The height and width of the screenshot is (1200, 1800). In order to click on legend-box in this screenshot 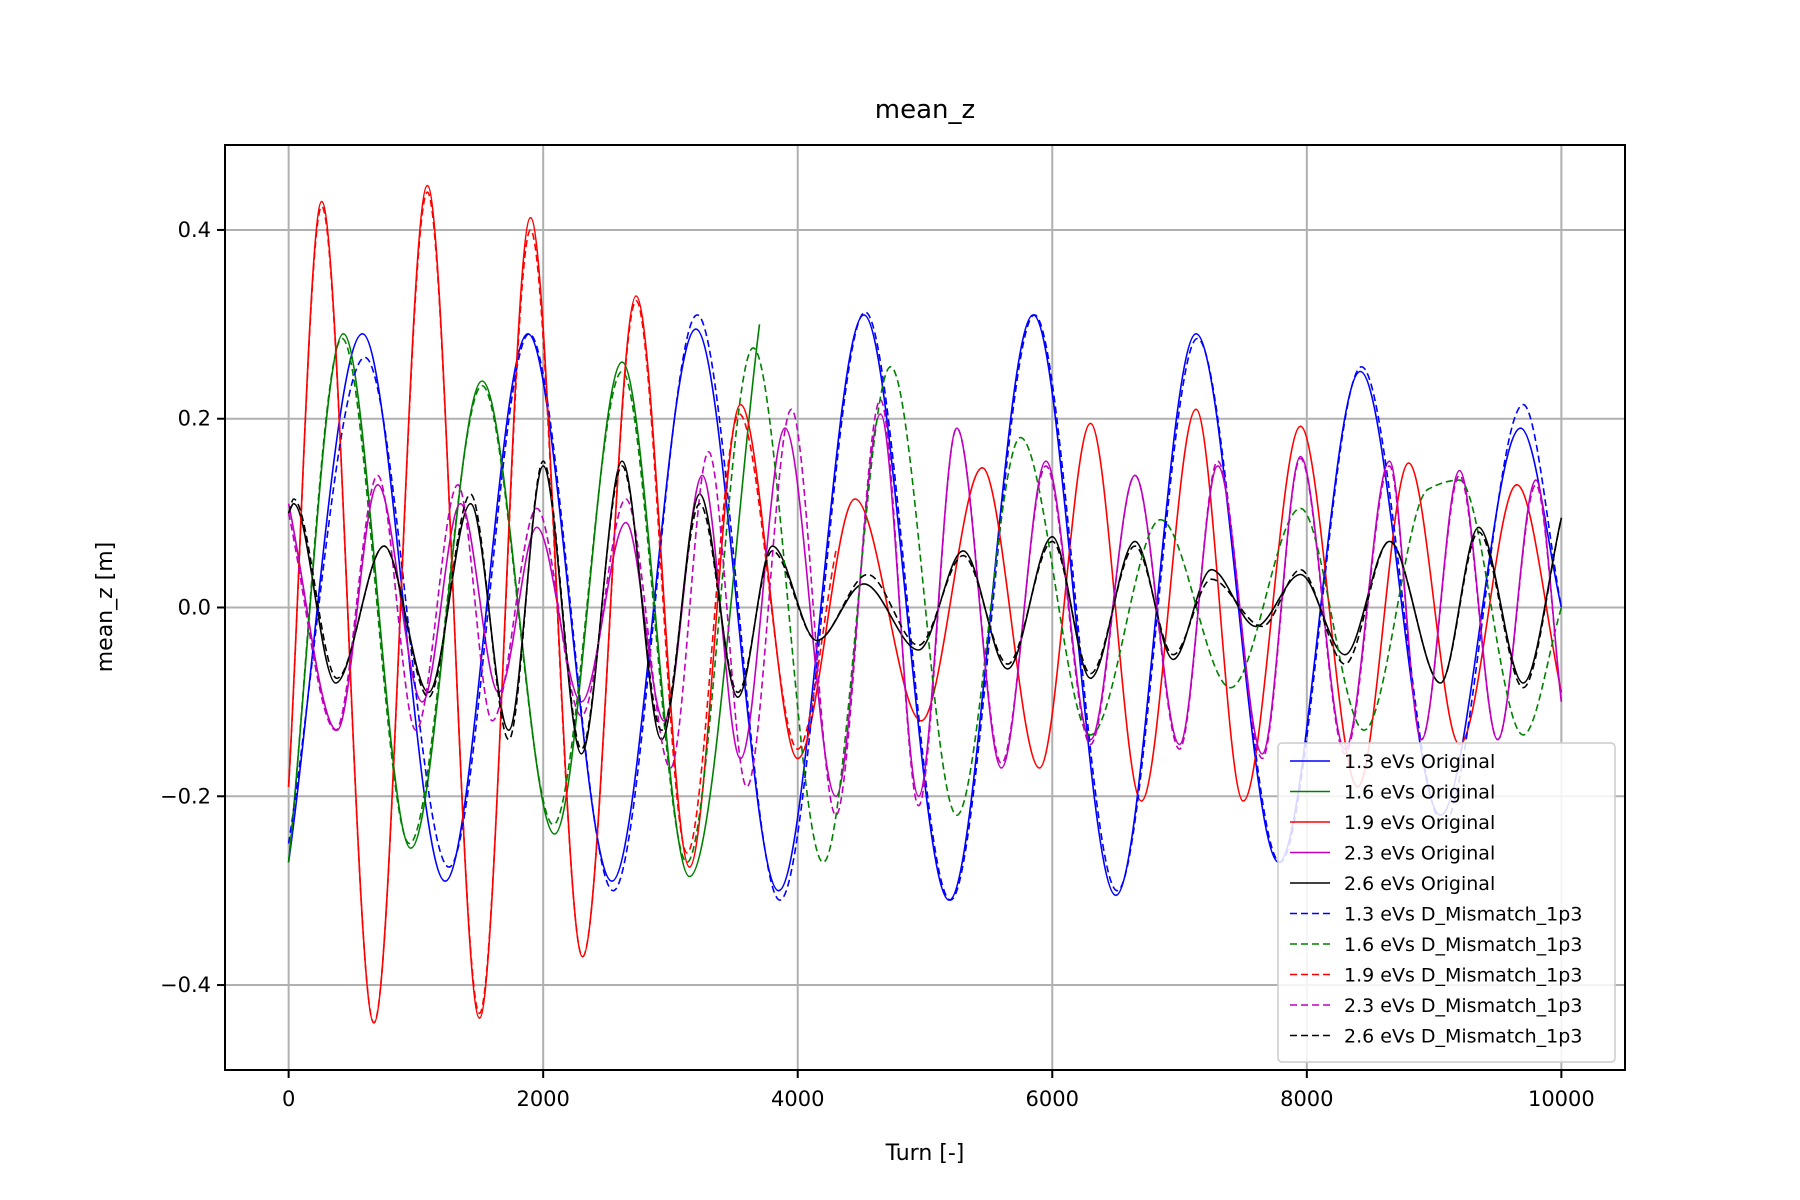, I will do `click(1446, 902)`.